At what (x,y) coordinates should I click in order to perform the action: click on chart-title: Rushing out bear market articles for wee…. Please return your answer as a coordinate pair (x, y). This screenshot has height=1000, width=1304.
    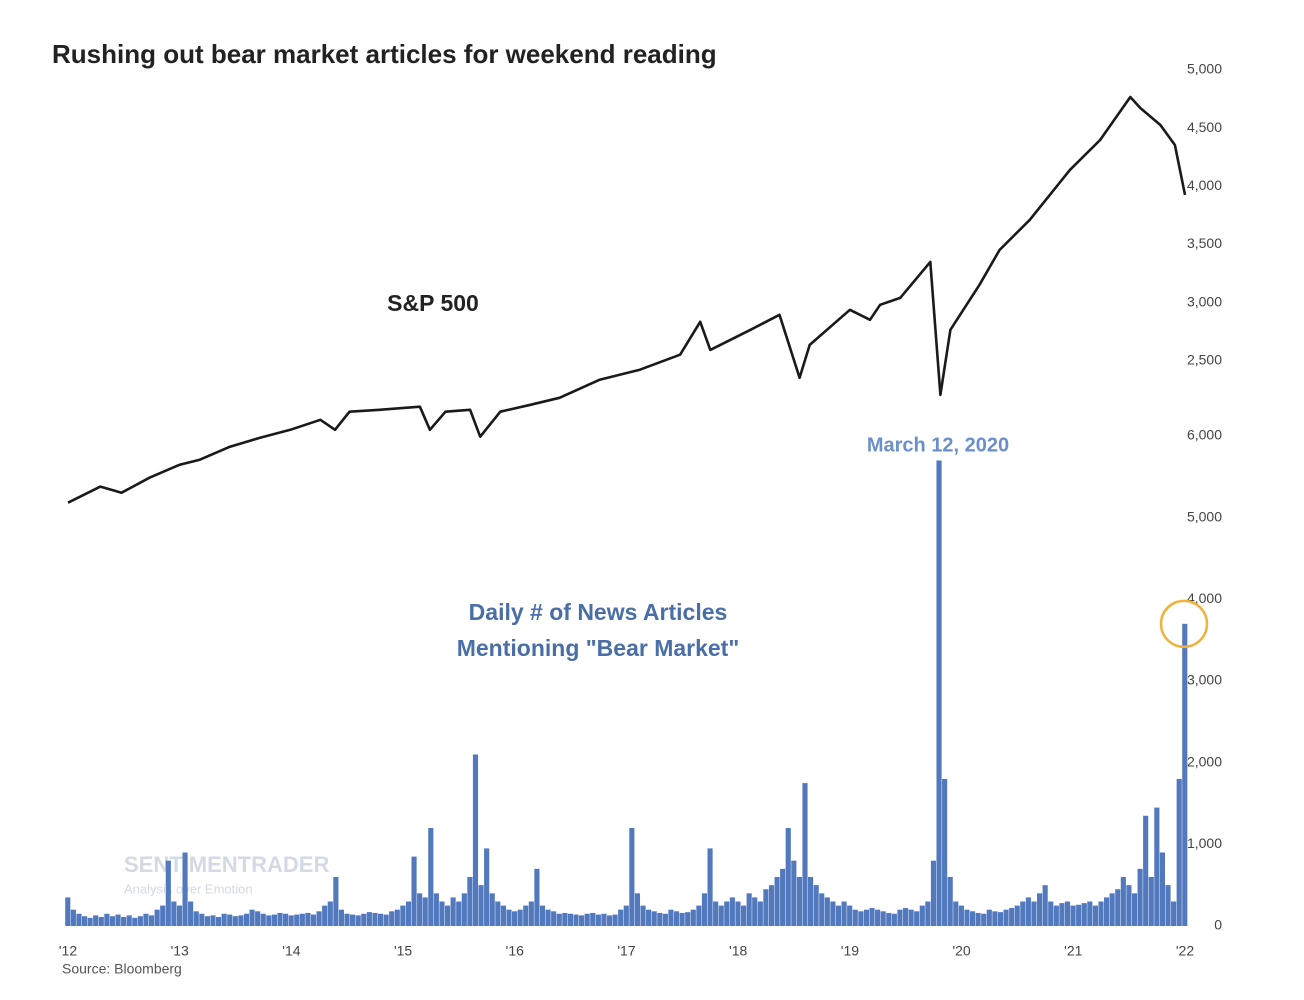
    Looking at the image, I should click on (384, 54).